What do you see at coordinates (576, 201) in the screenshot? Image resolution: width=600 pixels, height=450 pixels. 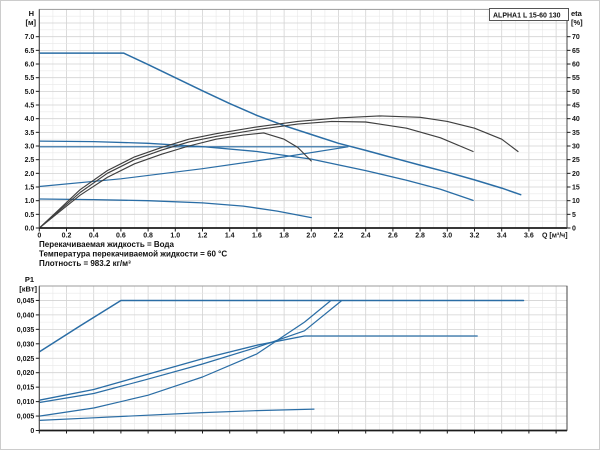 I see `eta-tick-label: 10` at bounding box center [576, 201].